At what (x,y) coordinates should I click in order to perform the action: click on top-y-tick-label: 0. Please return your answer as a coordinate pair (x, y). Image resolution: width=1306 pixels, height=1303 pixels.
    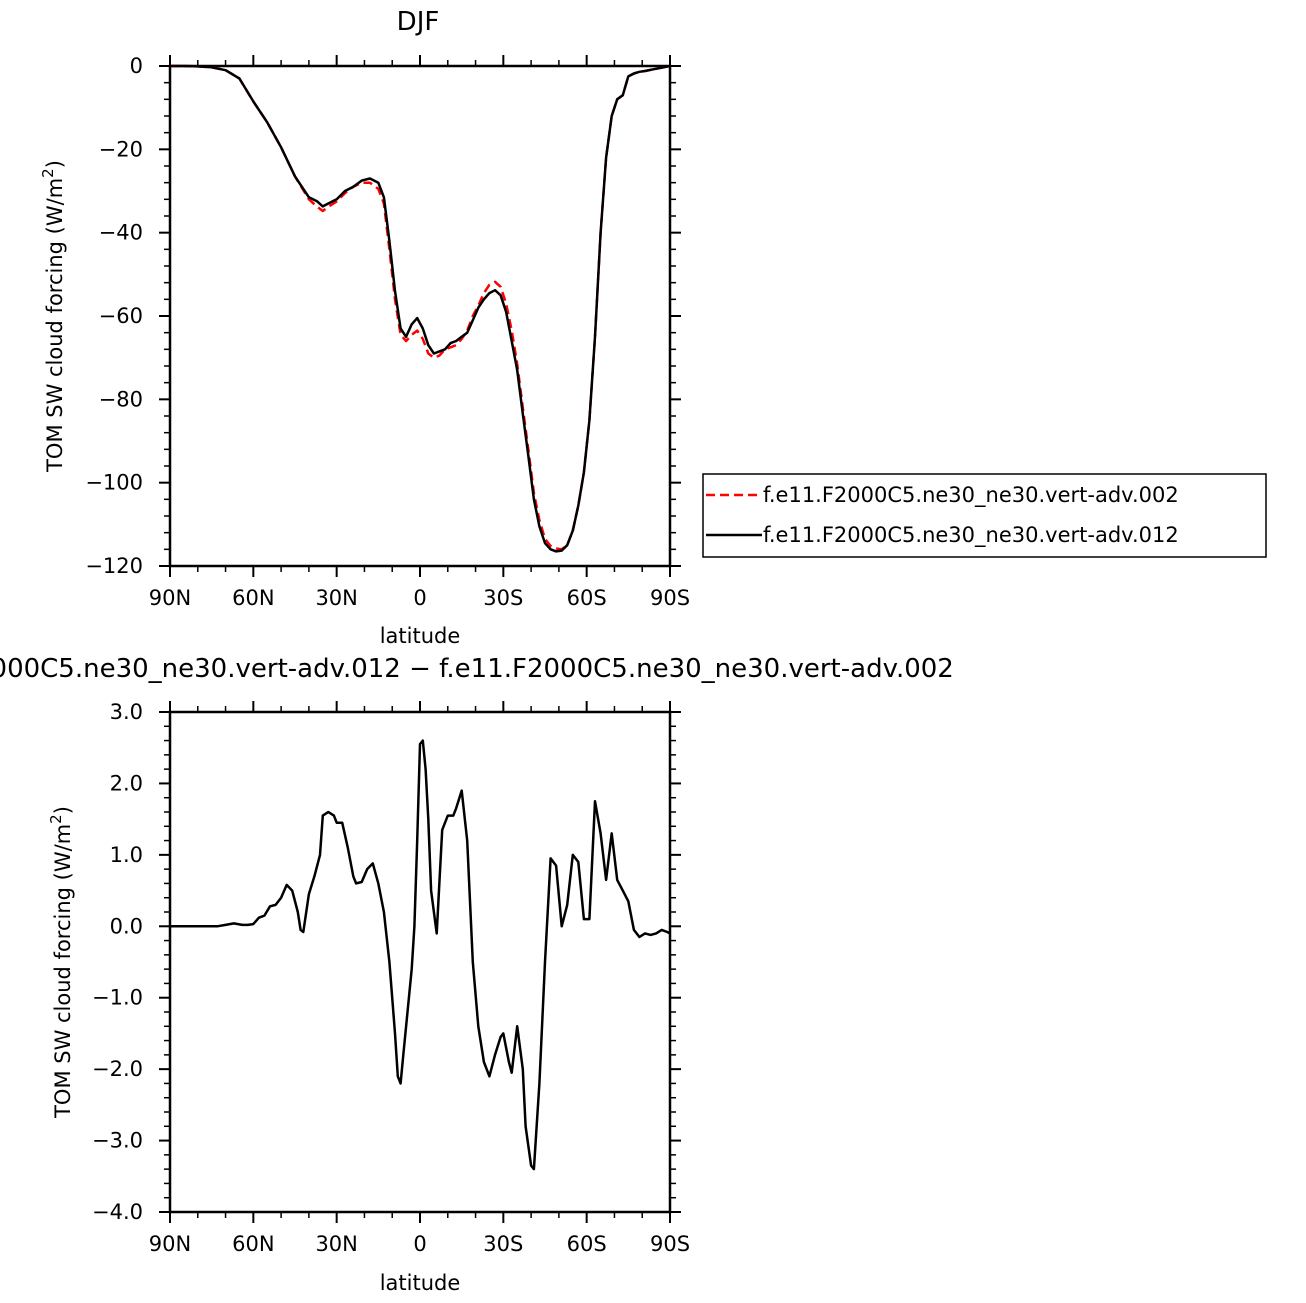
    Looking at the image, I should click on (136, 66).